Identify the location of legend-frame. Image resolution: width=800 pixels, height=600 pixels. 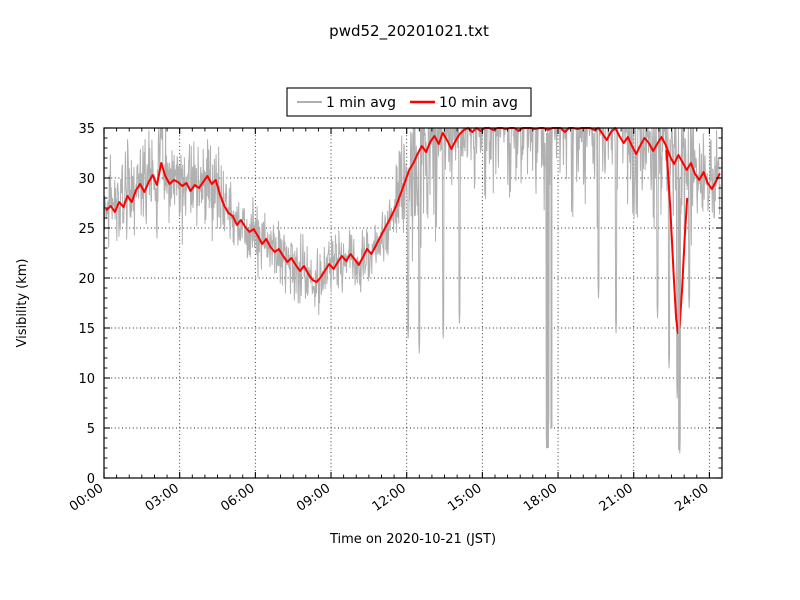
(409, 102).